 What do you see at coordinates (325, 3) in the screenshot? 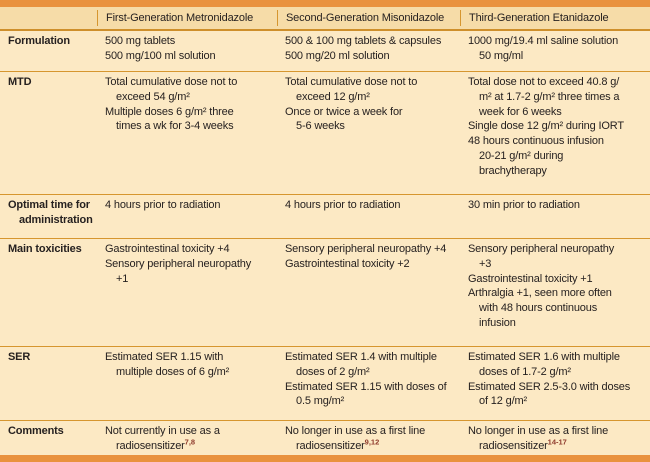
I see `top-border-band` at bounding box center [325, 3].